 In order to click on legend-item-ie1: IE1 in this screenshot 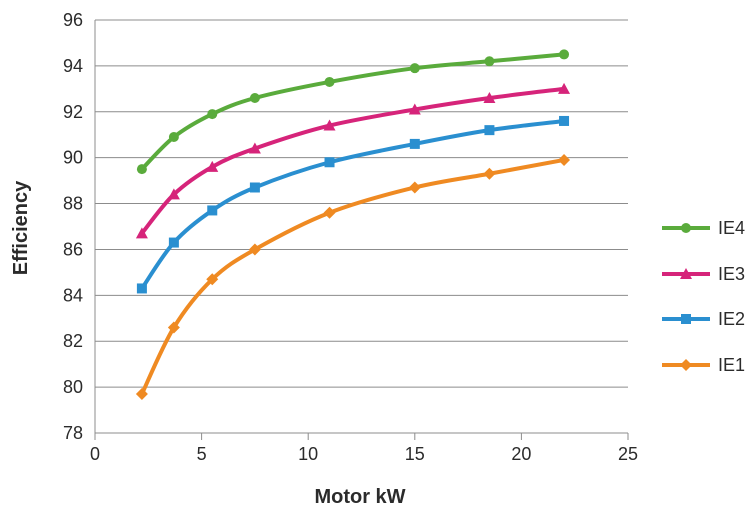, I will do `click(703, 365)`.